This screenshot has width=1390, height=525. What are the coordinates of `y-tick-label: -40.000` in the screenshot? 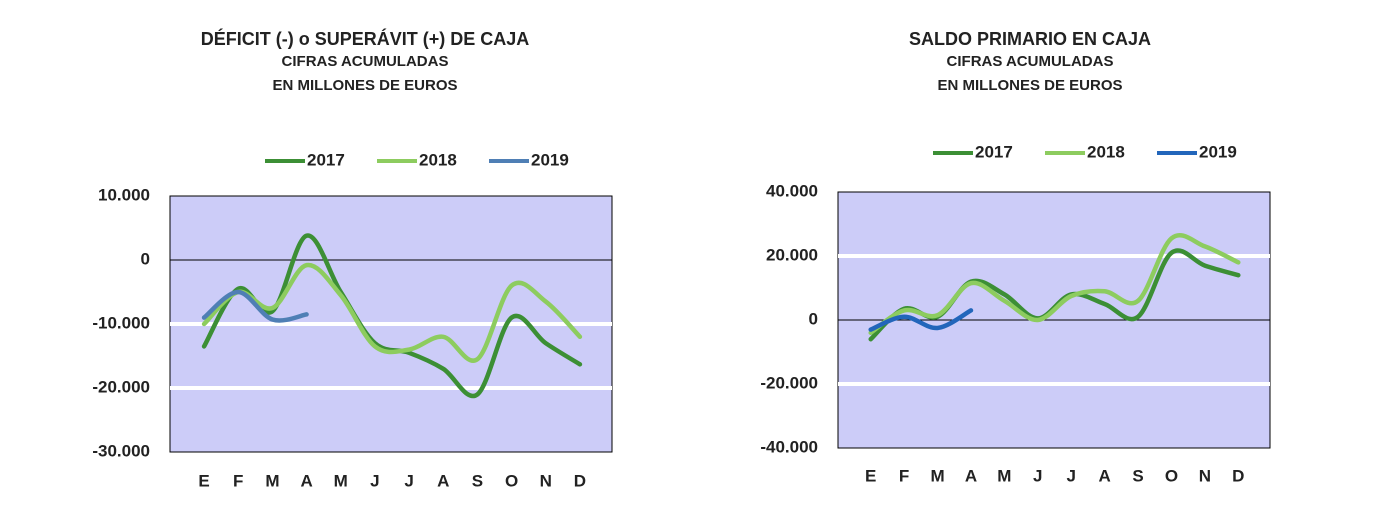 It's located at (789, 446).